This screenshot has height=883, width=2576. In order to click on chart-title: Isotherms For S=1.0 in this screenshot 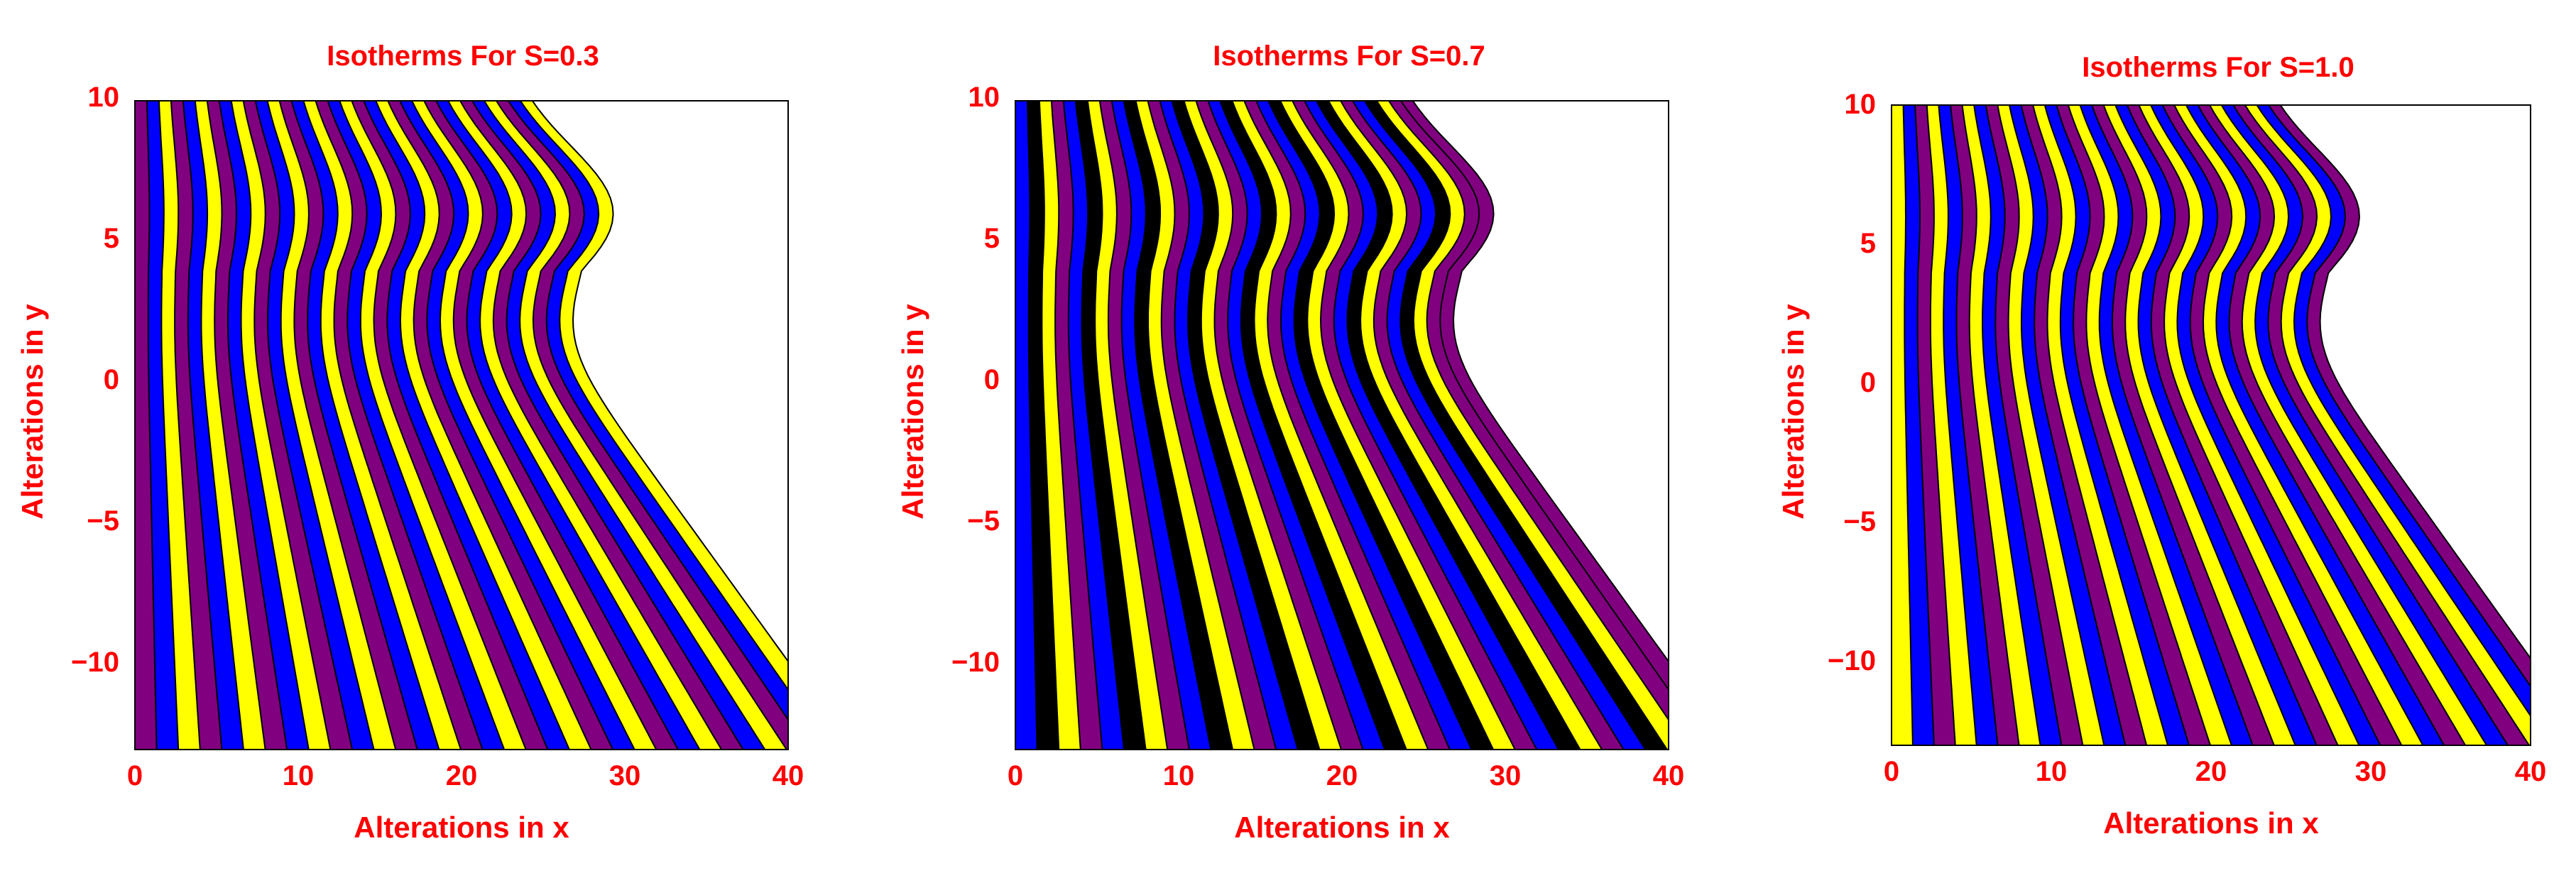, I will do `click(2218, 67)`.